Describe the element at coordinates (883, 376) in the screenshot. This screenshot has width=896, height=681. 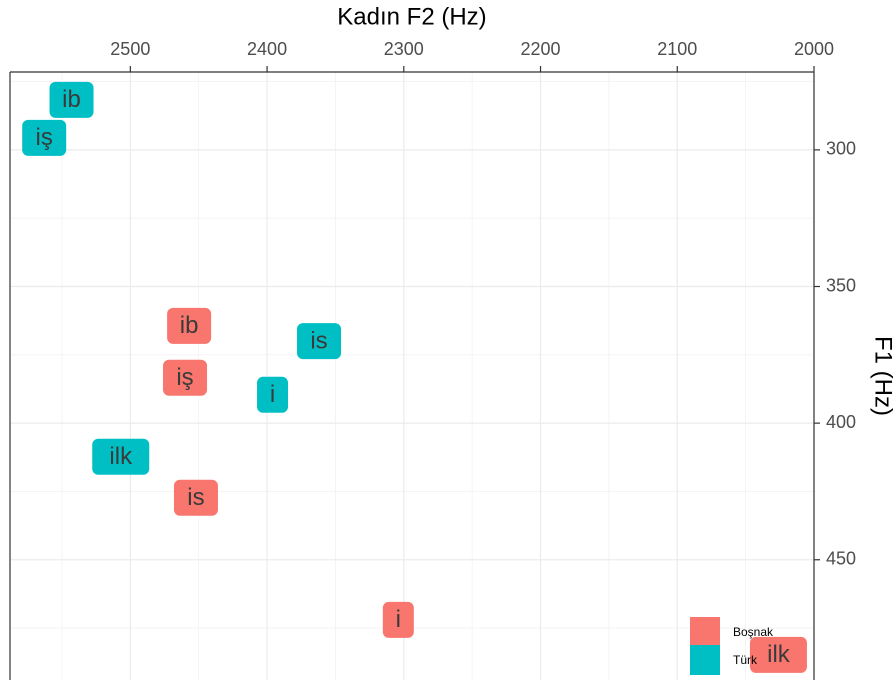
I see `y-axis-label: F1 (Hz)` at that location.